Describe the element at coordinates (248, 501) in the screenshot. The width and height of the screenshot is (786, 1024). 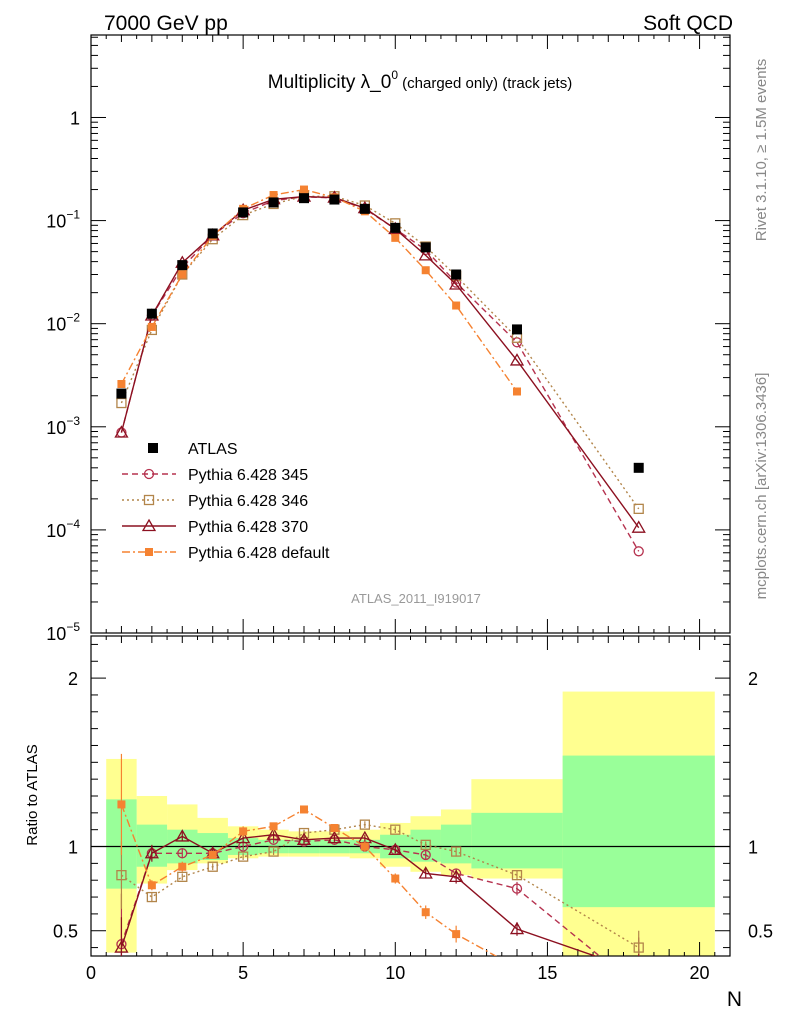
I see `legend-label: Pythia 6.428 346` at that location.